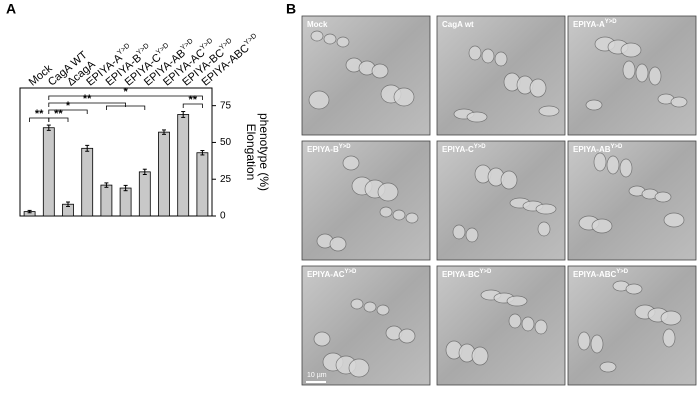 The image size is (700, 396). What do you see at coordinates (461, 274) in the screenshot?
I see `label-base: EPIYA-BC` at bounding box center [461, 274].